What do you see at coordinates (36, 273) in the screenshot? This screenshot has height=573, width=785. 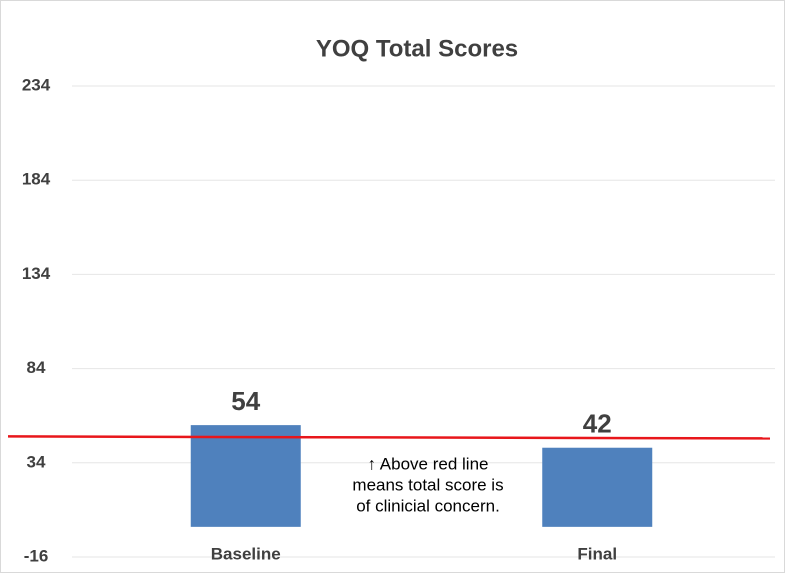 I see `y-tick-label: 134` at bounding box center [36, 273].